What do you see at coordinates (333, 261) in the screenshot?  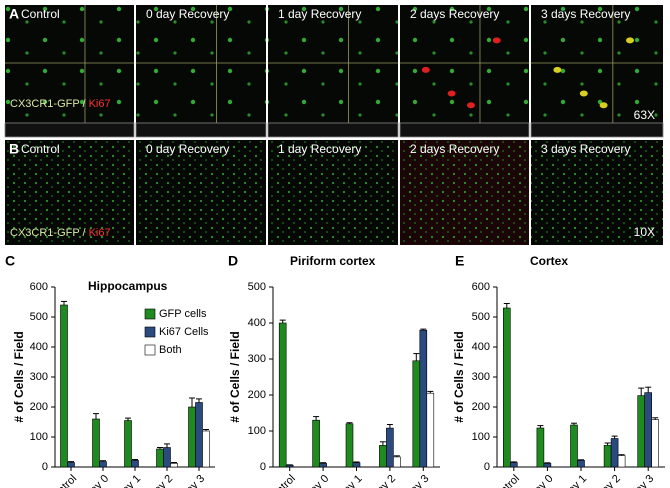 I see `chart-title: Piriform cortex` at bounding box center [333, 261].